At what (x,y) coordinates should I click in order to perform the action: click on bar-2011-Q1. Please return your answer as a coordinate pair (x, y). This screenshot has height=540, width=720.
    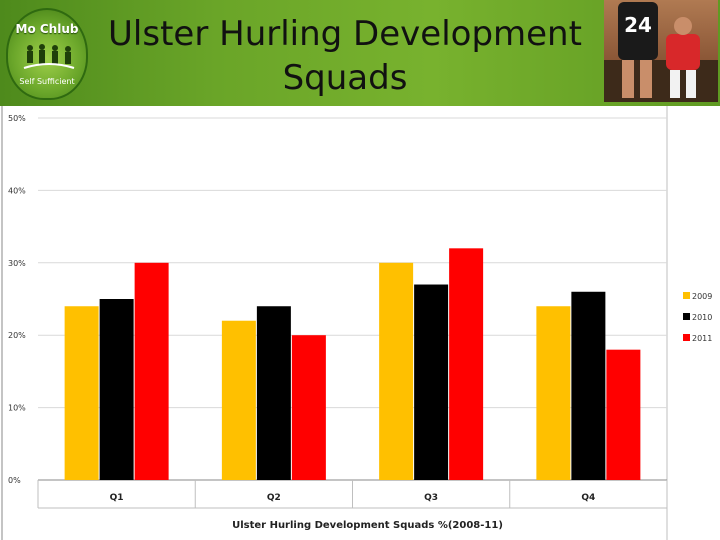
    Looking at the image, I should click on (151, 371).